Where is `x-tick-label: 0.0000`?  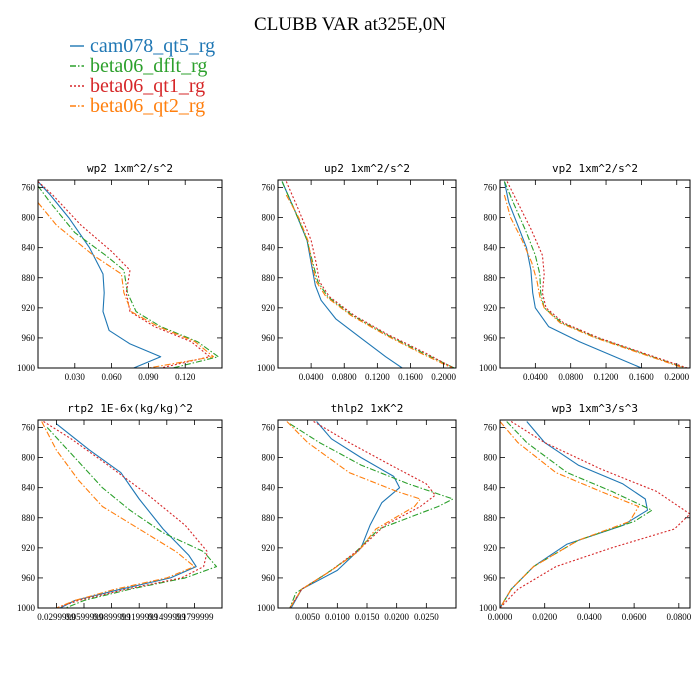
x-tick-label: 0.0000 is located at coordinates (500, 617).